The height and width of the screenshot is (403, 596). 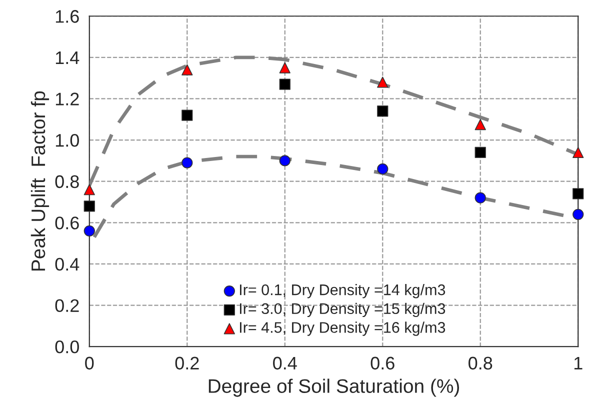 I want to click on y-tick-label: 0.2, so click(x=67, y=305).